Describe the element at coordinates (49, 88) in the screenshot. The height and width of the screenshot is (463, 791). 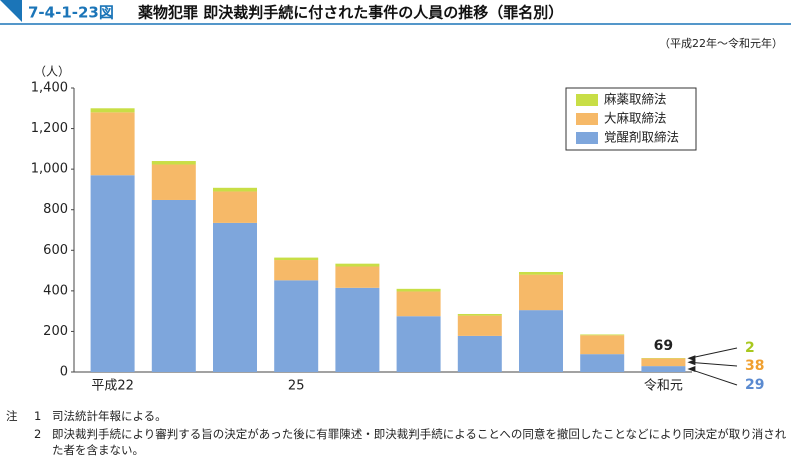
I see `y-tick-label: 1,400` at that location.